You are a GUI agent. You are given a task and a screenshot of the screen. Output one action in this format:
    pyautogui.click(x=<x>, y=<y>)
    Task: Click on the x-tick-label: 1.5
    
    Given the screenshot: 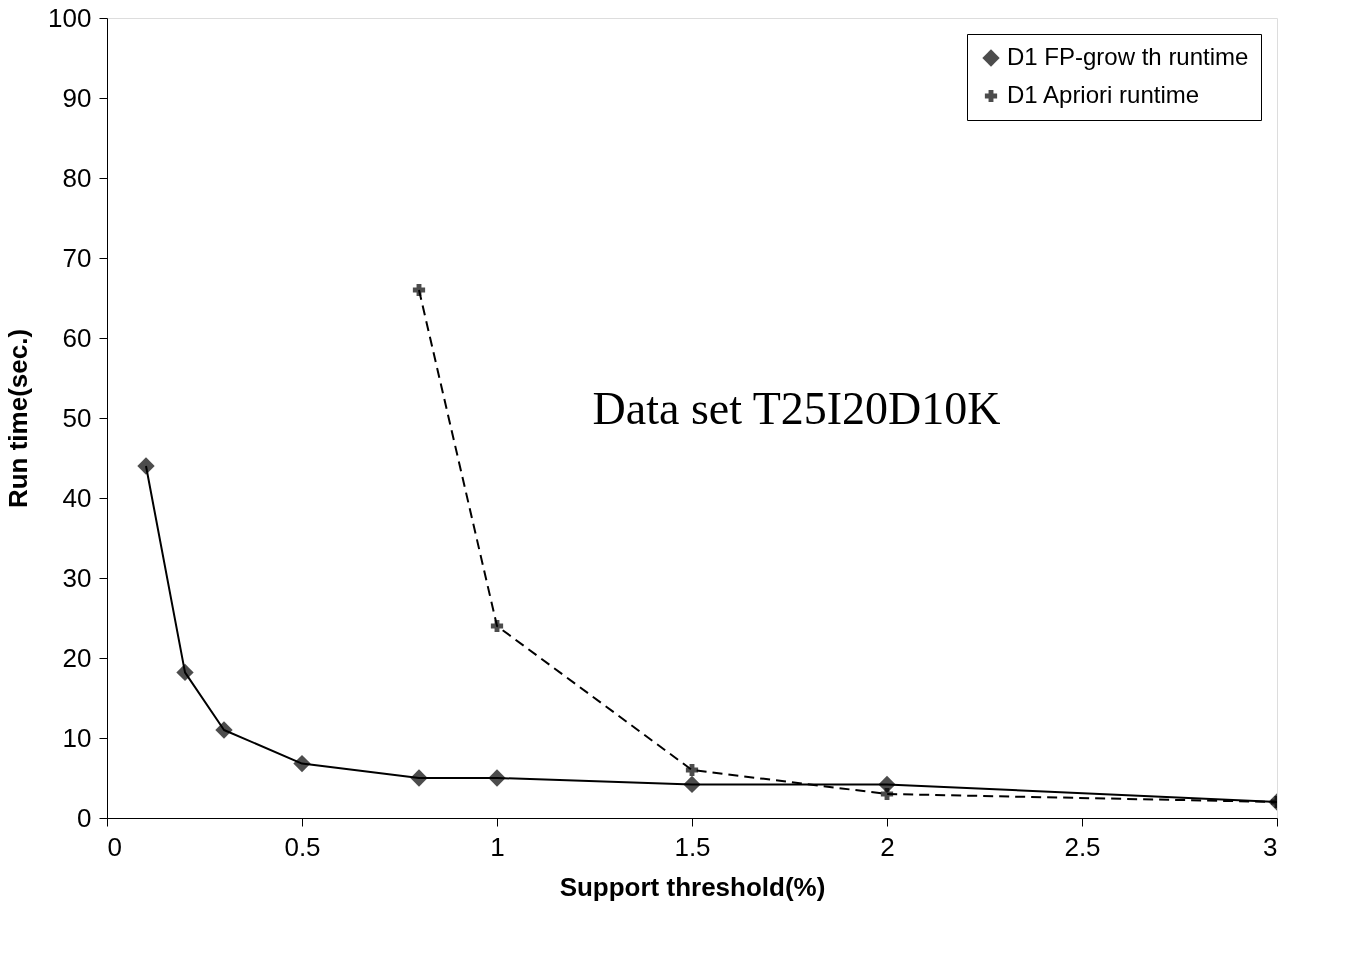 What is the action you would take?
    pyautogui.click(x=692, y=846)
    